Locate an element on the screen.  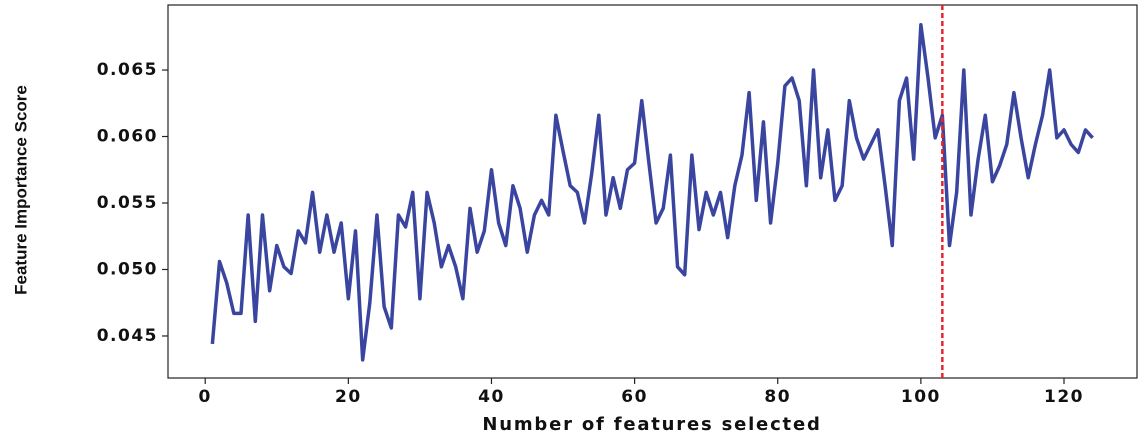
x-tick-label: 0 is located at coordinates (205, 397).